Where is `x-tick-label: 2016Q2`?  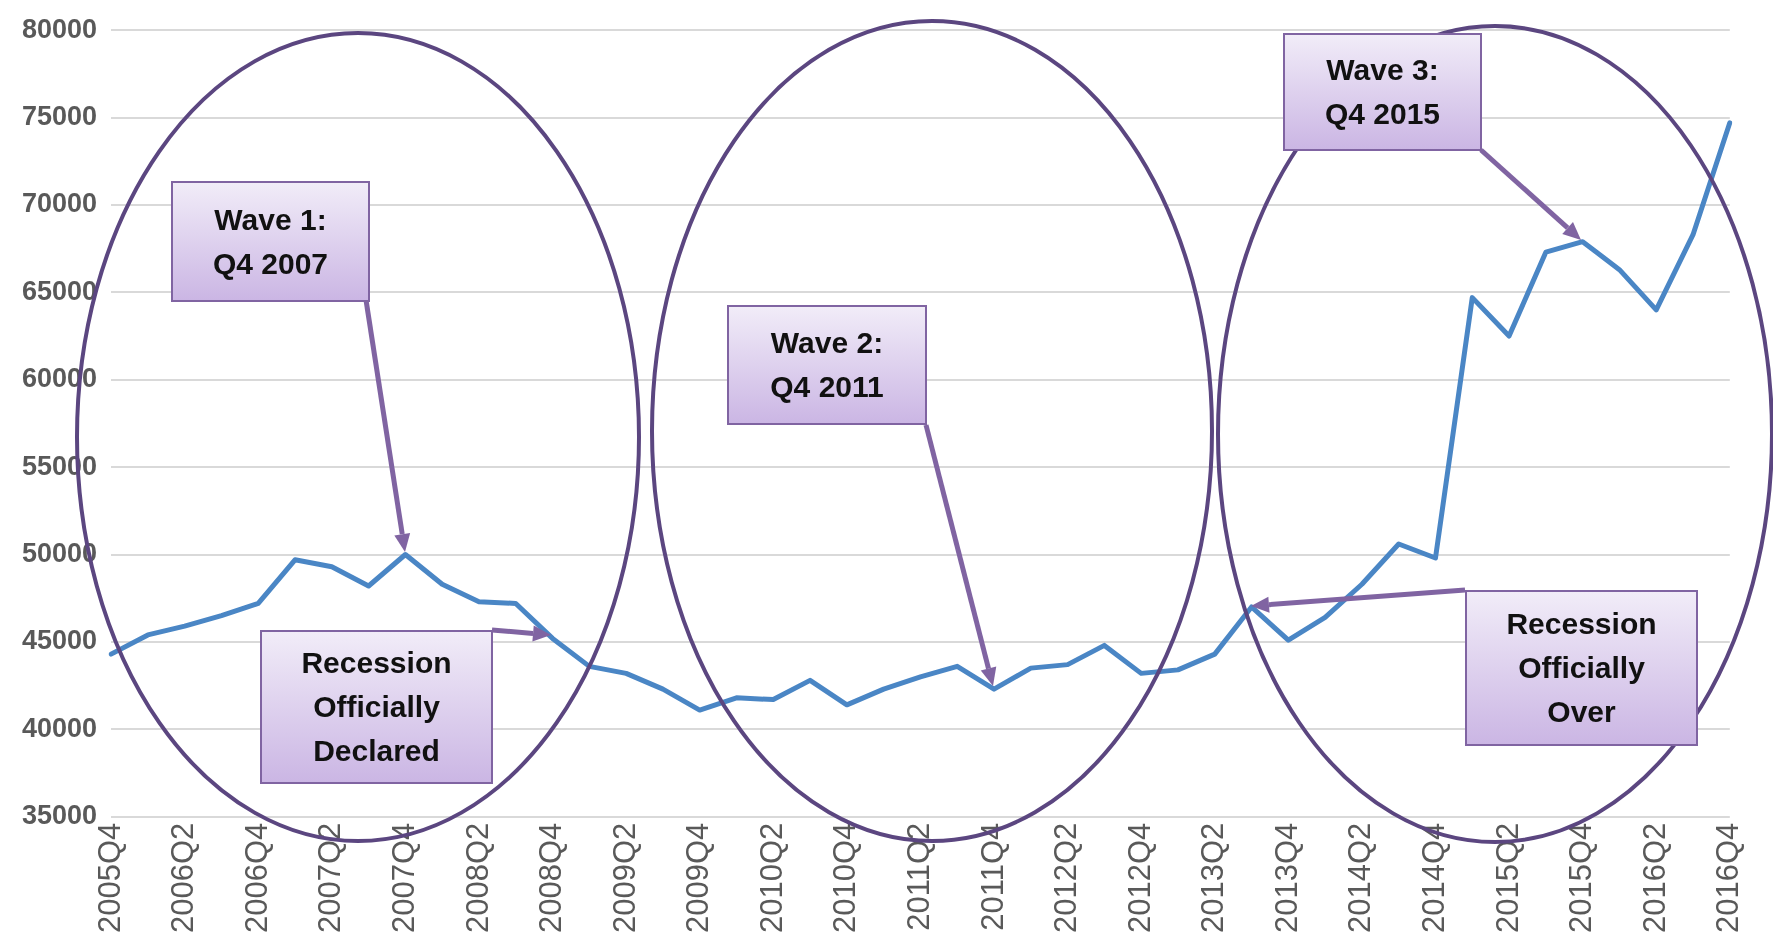
x-tick-label: 2016Q2 is located at coordinates (1654, 878).